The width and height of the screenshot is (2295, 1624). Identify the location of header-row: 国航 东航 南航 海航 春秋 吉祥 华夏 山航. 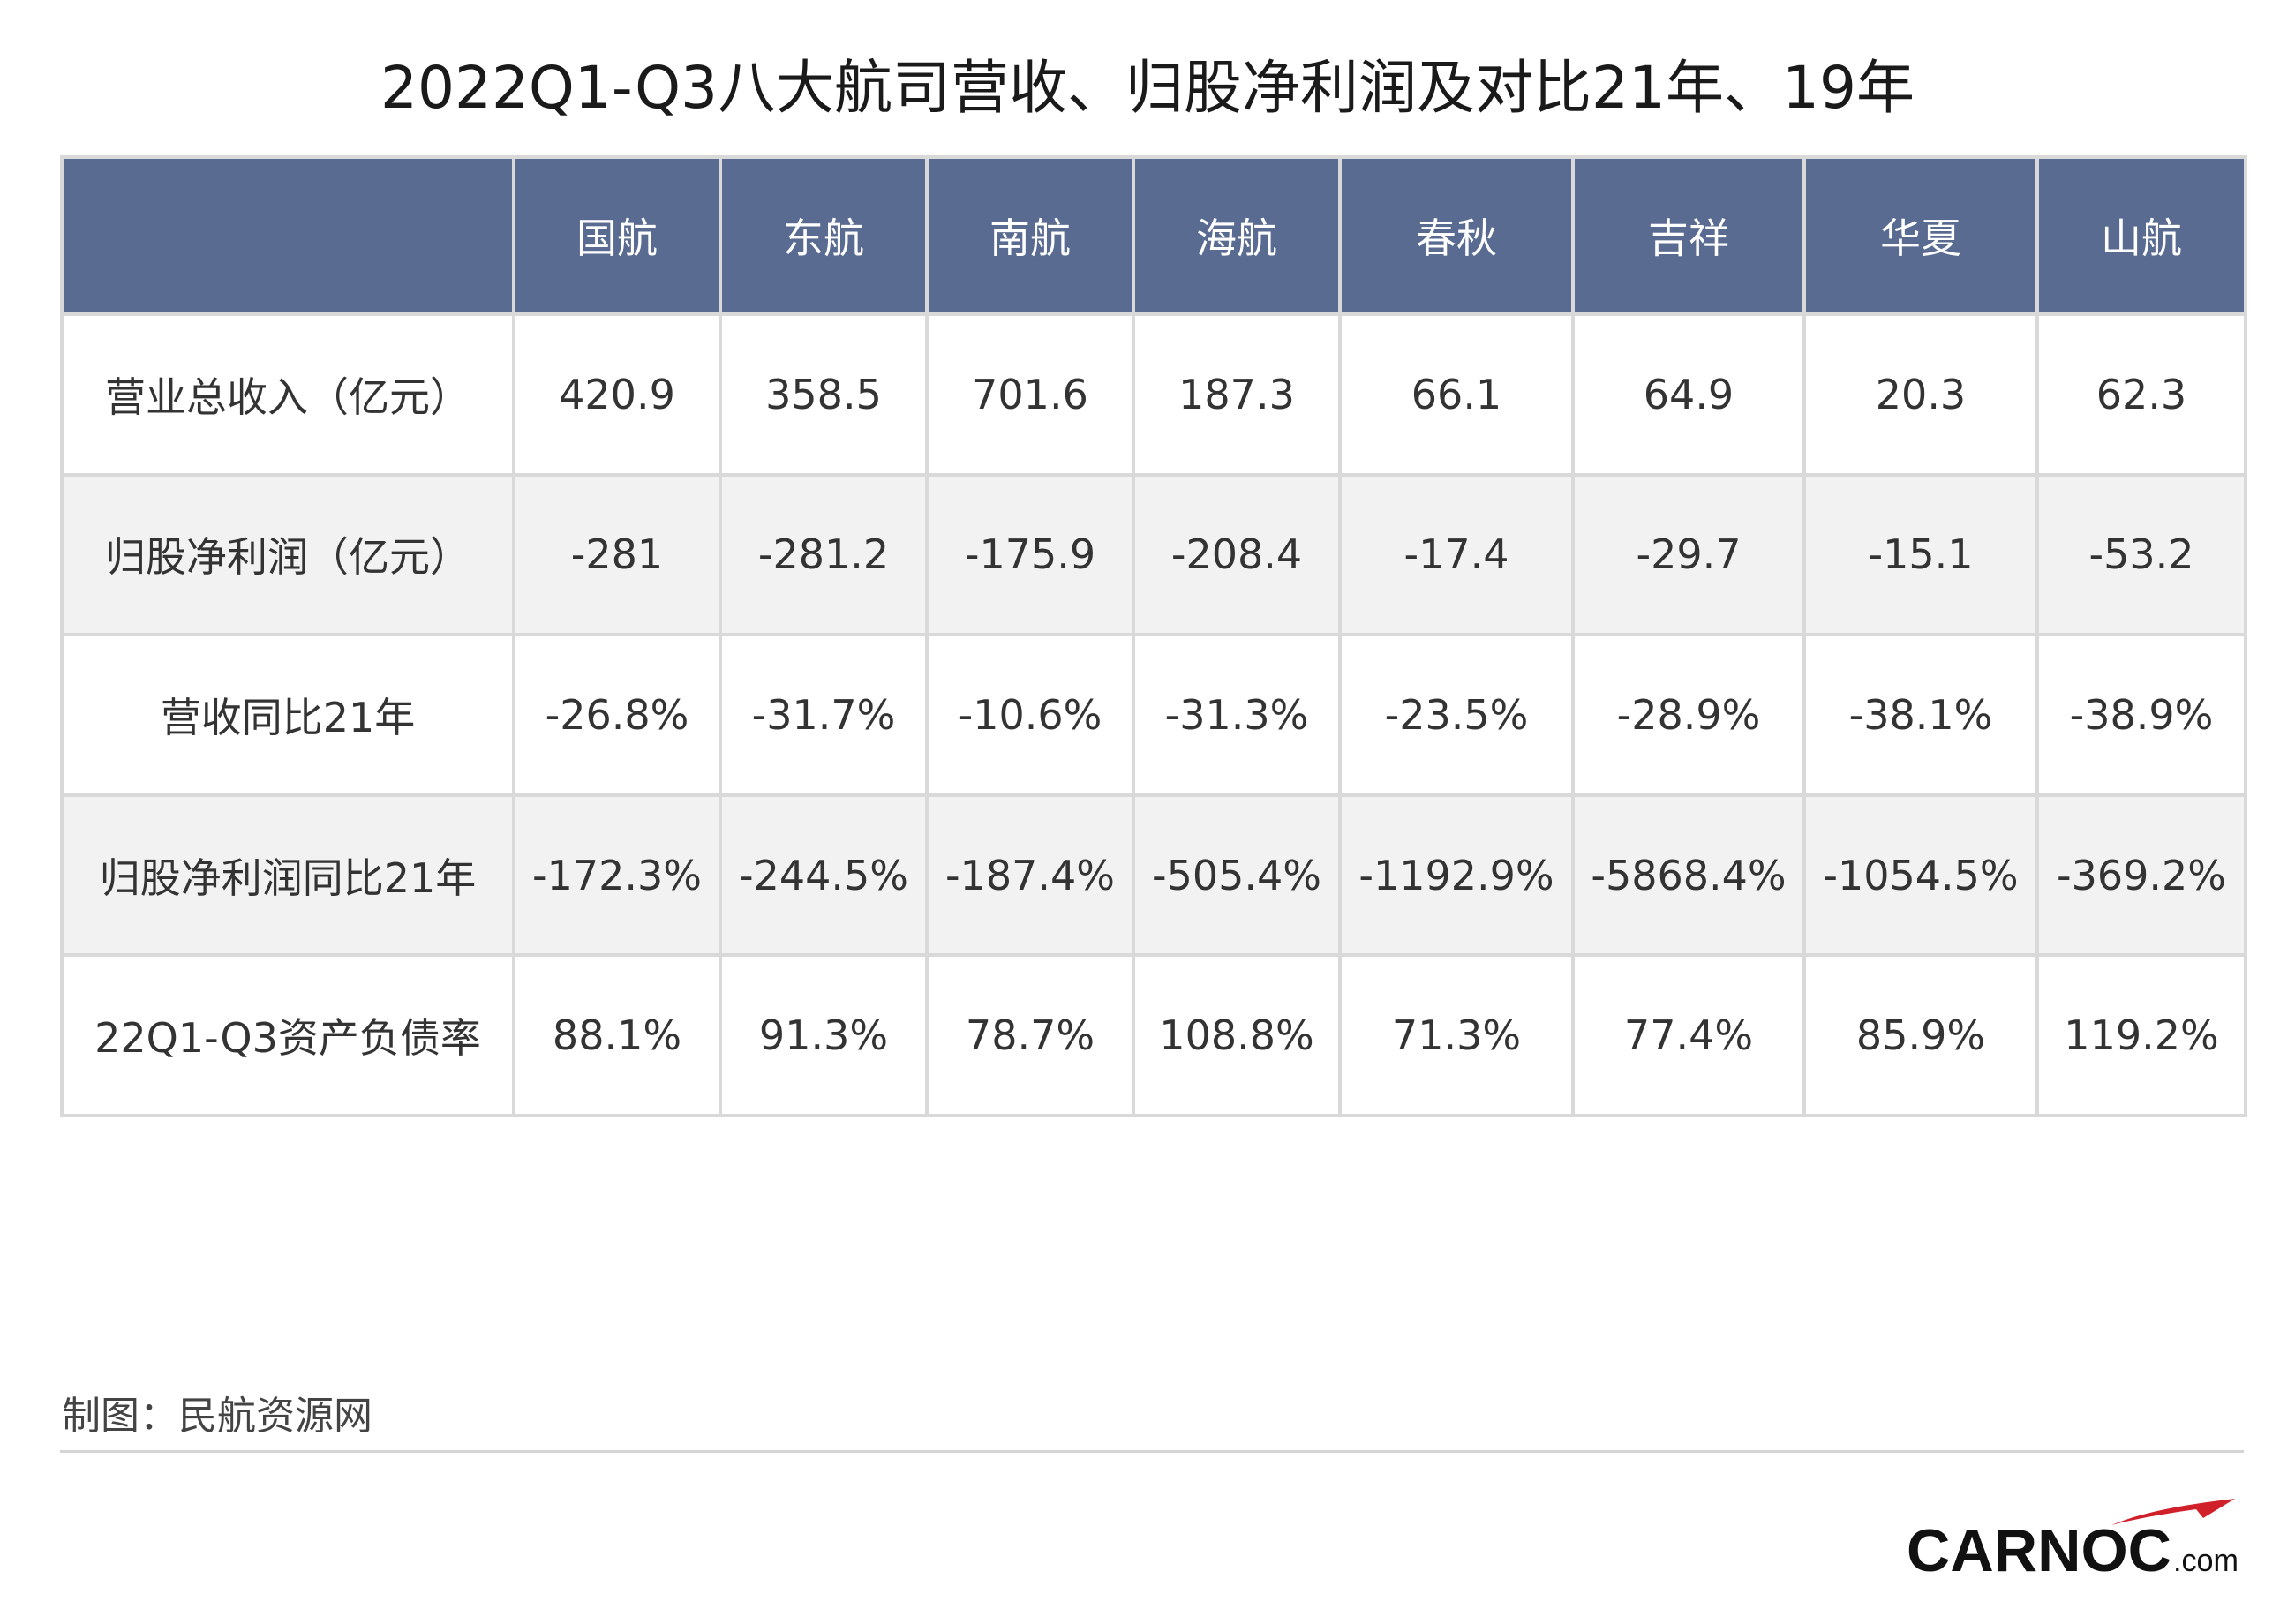
(1153, 235).